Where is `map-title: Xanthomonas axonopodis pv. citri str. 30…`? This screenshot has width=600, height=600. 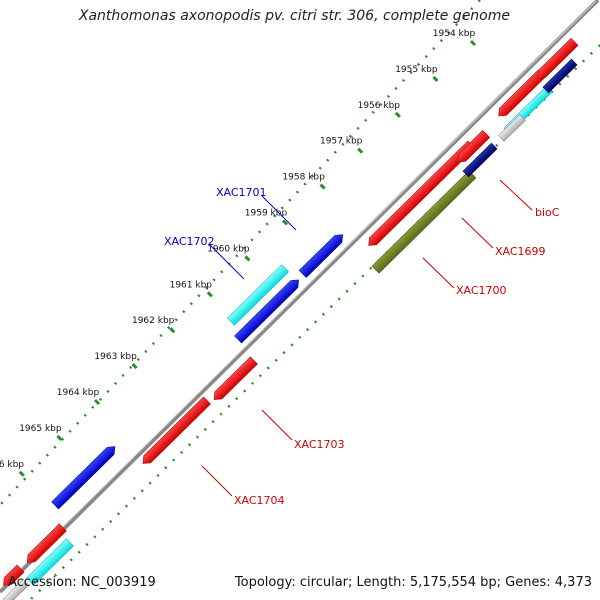
map-title: Xanthomonas axonopodis pv. citri str. 30… is located at coordinates (294, 16).